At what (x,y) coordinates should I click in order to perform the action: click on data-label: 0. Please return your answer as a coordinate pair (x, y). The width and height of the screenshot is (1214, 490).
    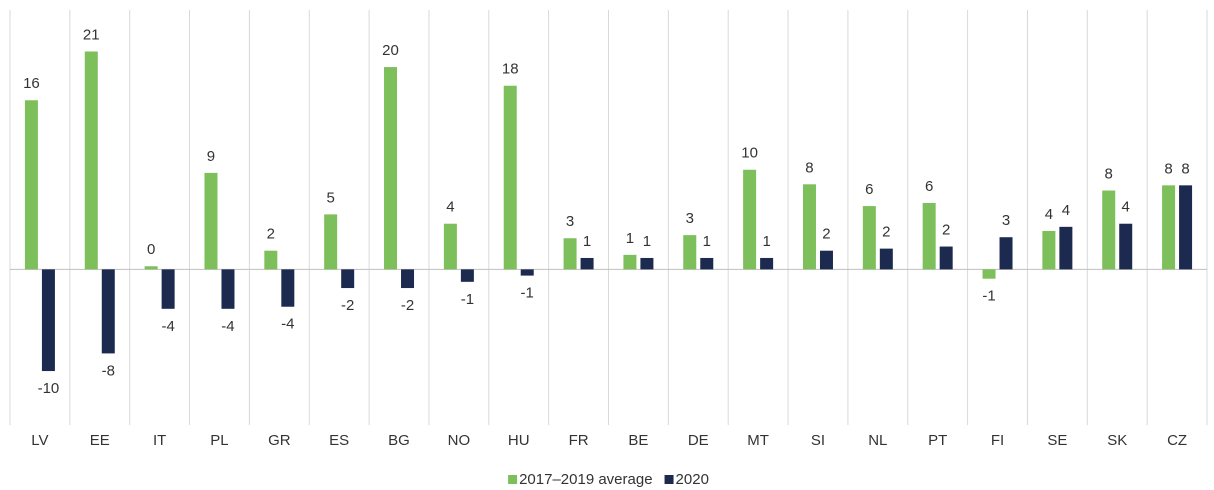
    Looking at the image, I should click on (151, 249).